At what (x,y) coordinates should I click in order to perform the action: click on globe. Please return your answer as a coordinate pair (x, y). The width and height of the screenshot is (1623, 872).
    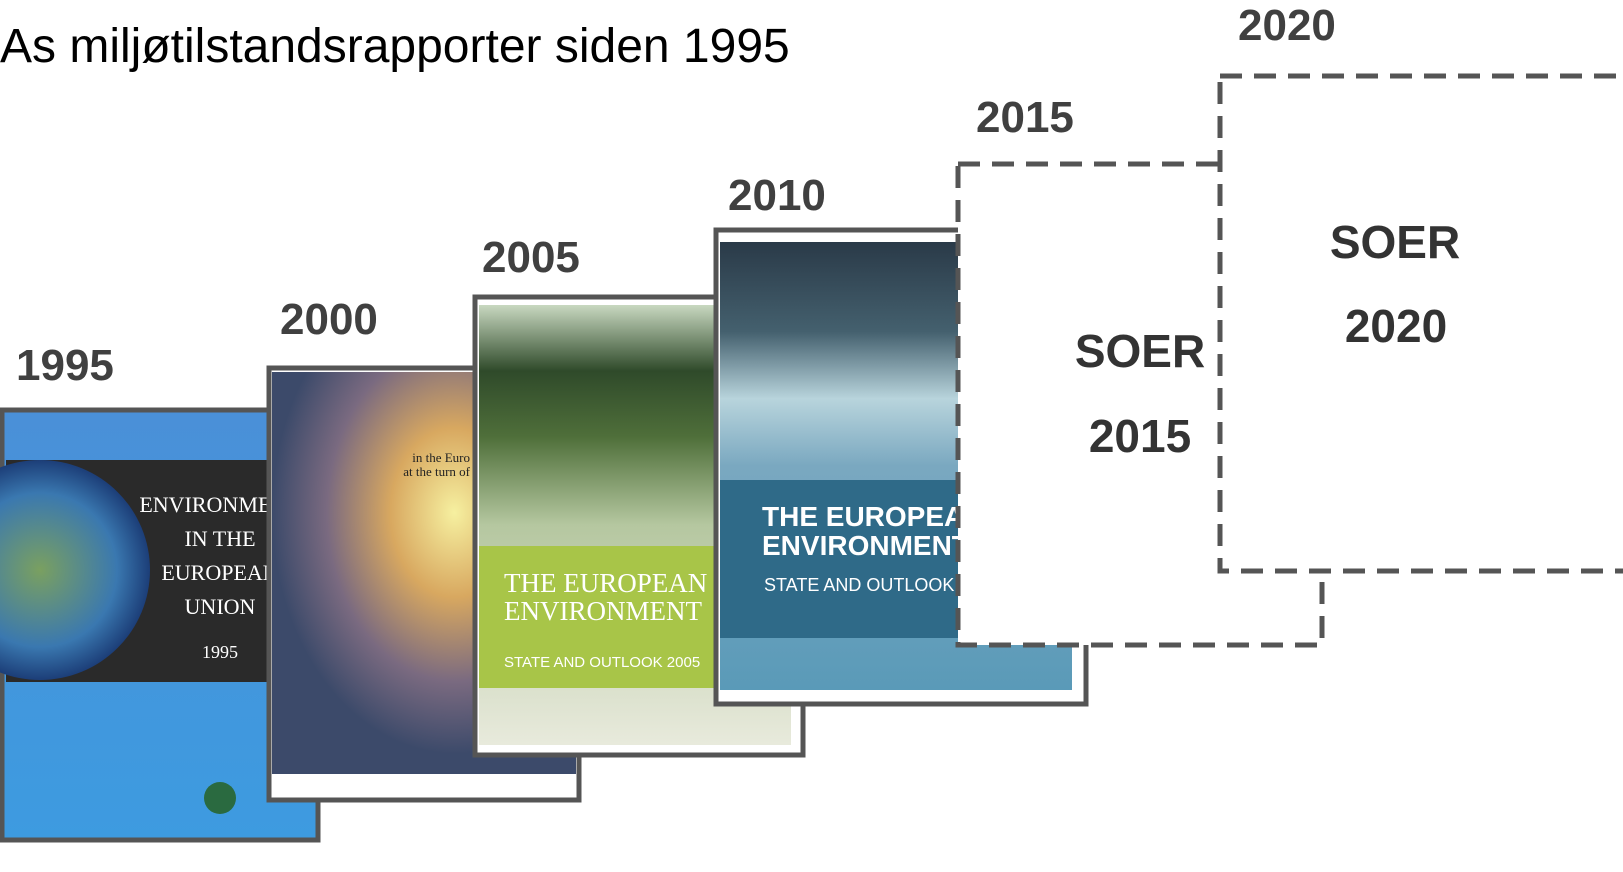
    Looking at the image, I should click on (75, 570).